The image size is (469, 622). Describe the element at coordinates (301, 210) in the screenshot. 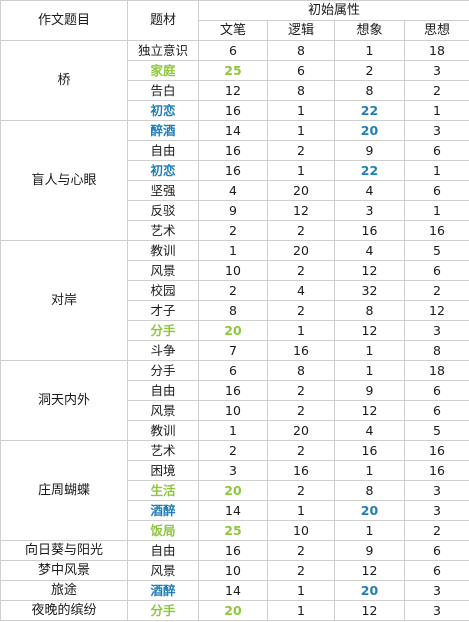

I see `luoji-value: 12` at that location.